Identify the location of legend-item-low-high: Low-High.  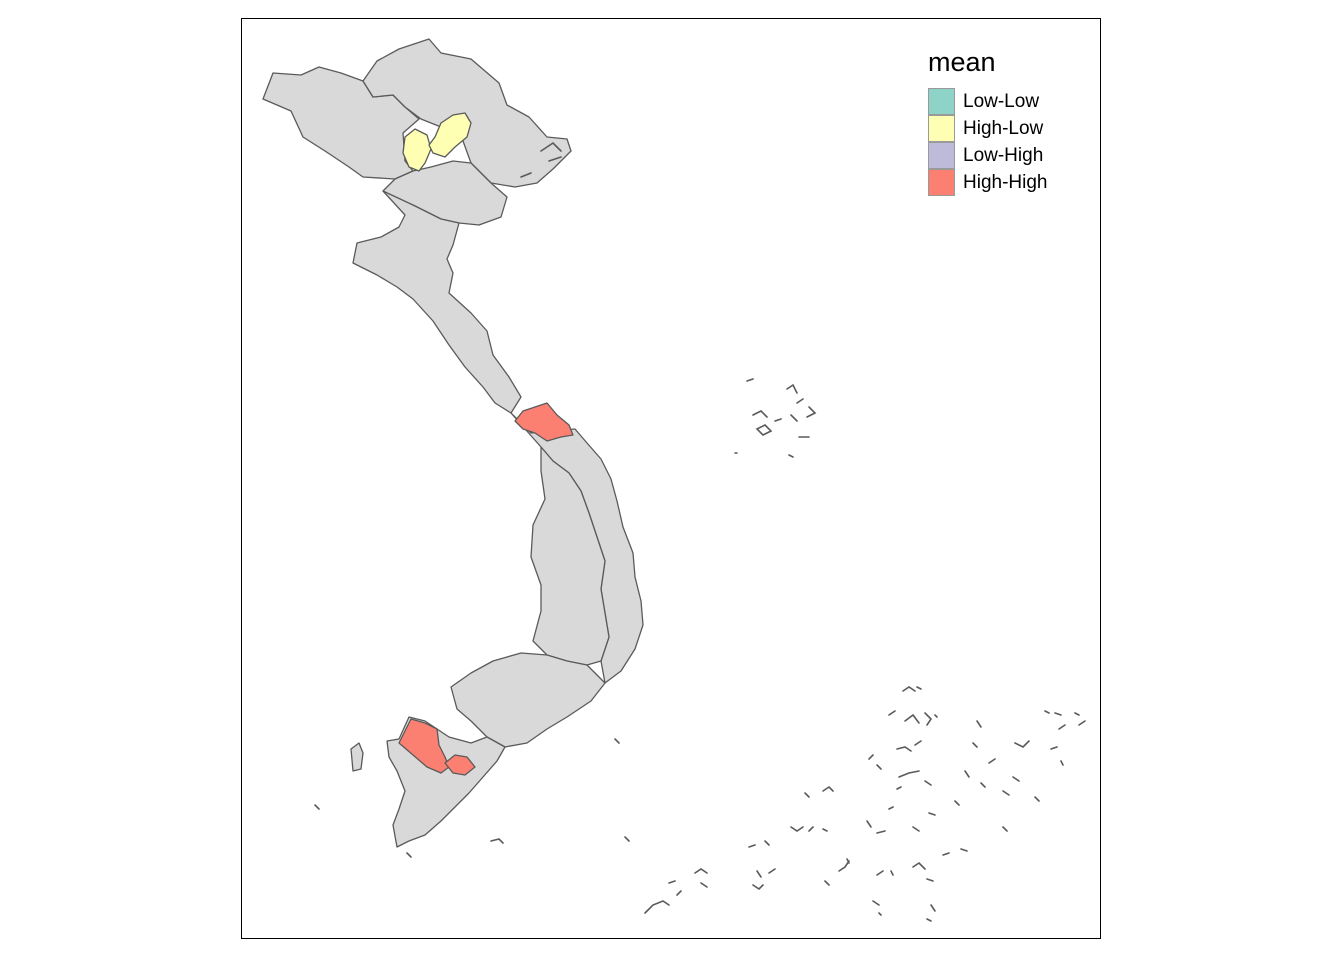
(987, 155).